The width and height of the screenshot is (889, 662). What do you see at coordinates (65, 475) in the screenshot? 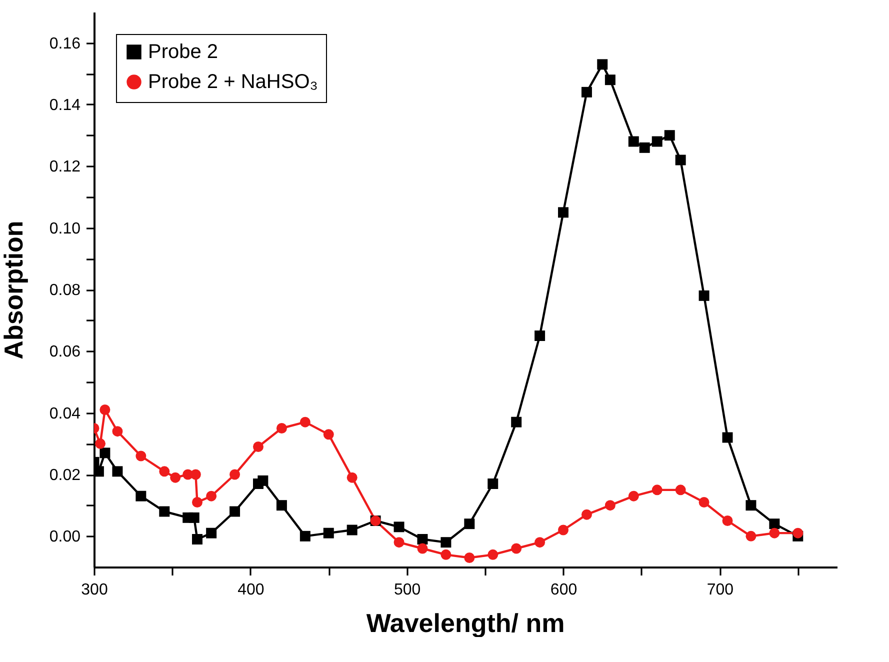
I see `y-tick-label: 0.02` at bounding box center [65, 475].